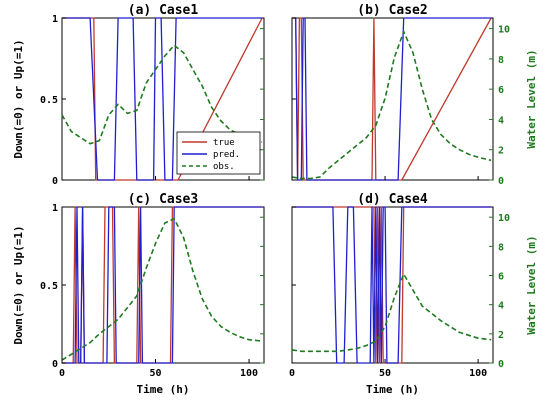 This screenshot has height=412, width=550. I want to click on legend-entry: true, so click(224, 143).